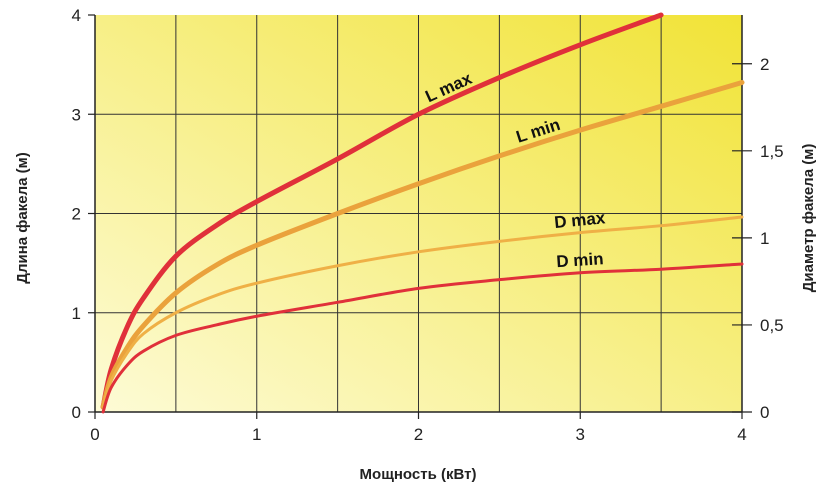 This screenshot has width=831, height=490. What do you see at coordinates (764, 412) in the screenshot?
I see `y2-tick-label: 0` at bounding box center [764, 412].